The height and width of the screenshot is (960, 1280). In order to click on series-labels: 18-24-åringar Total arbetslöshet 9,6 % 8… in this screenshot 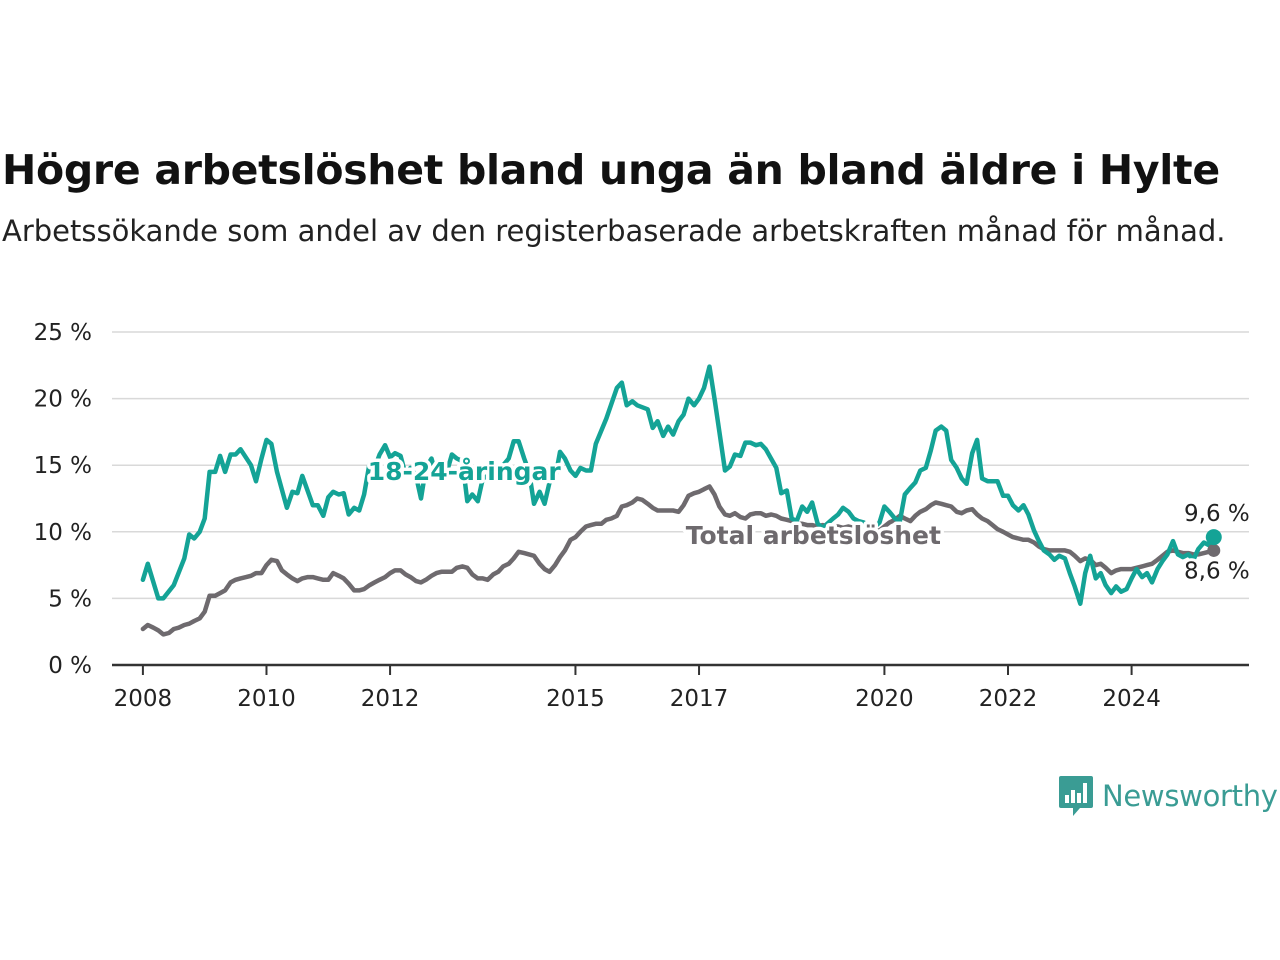, I will do `click(808, 520)`.